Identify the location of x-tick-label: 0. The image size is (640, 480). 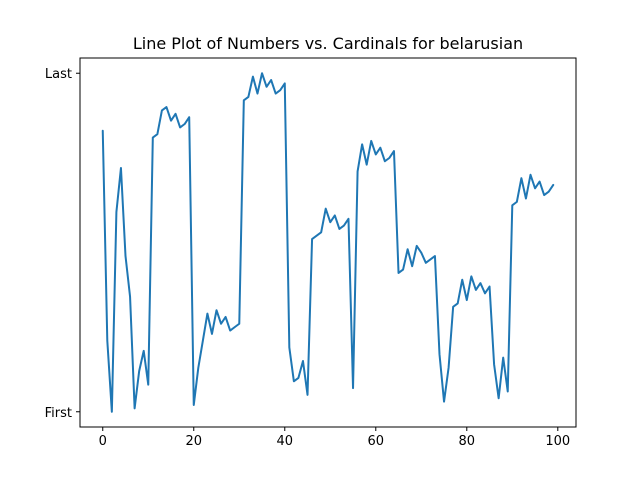
(103, 441).